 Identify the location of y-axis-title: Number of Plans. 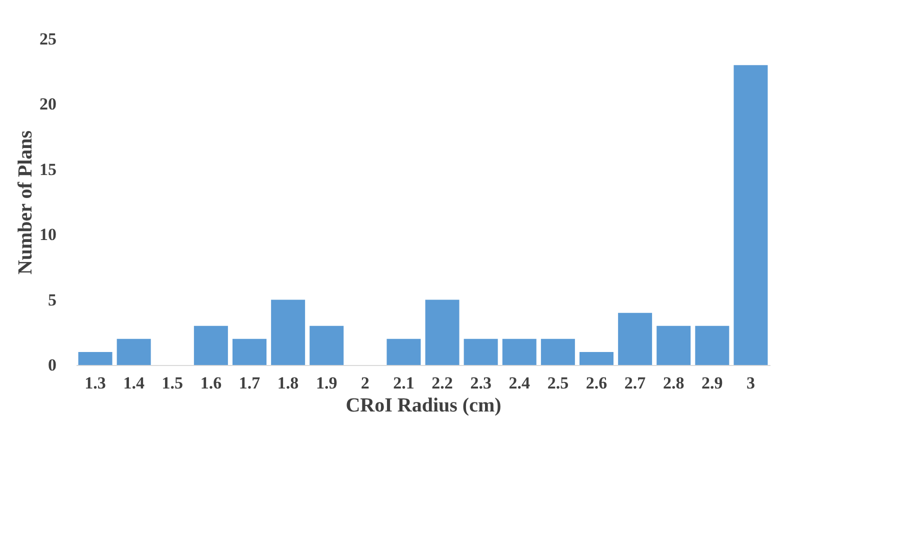
(25, 202).